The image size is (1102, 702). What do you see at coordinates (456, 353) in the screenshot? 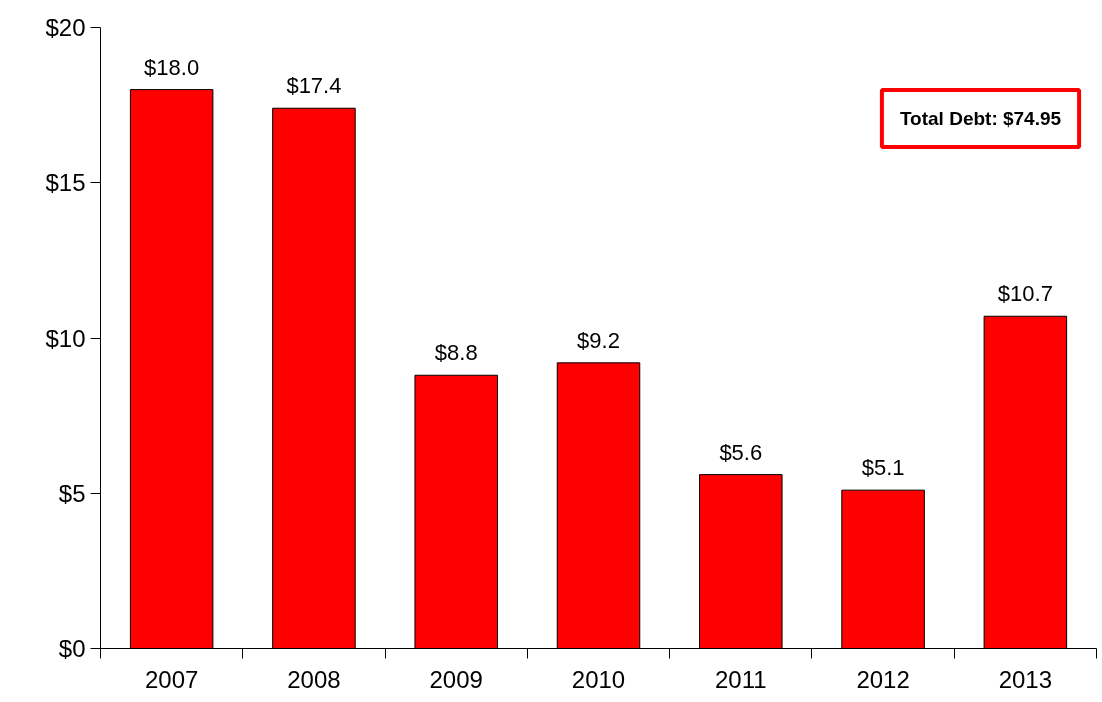
I see `data-label: $8.8` at bounding box center [456, 353].